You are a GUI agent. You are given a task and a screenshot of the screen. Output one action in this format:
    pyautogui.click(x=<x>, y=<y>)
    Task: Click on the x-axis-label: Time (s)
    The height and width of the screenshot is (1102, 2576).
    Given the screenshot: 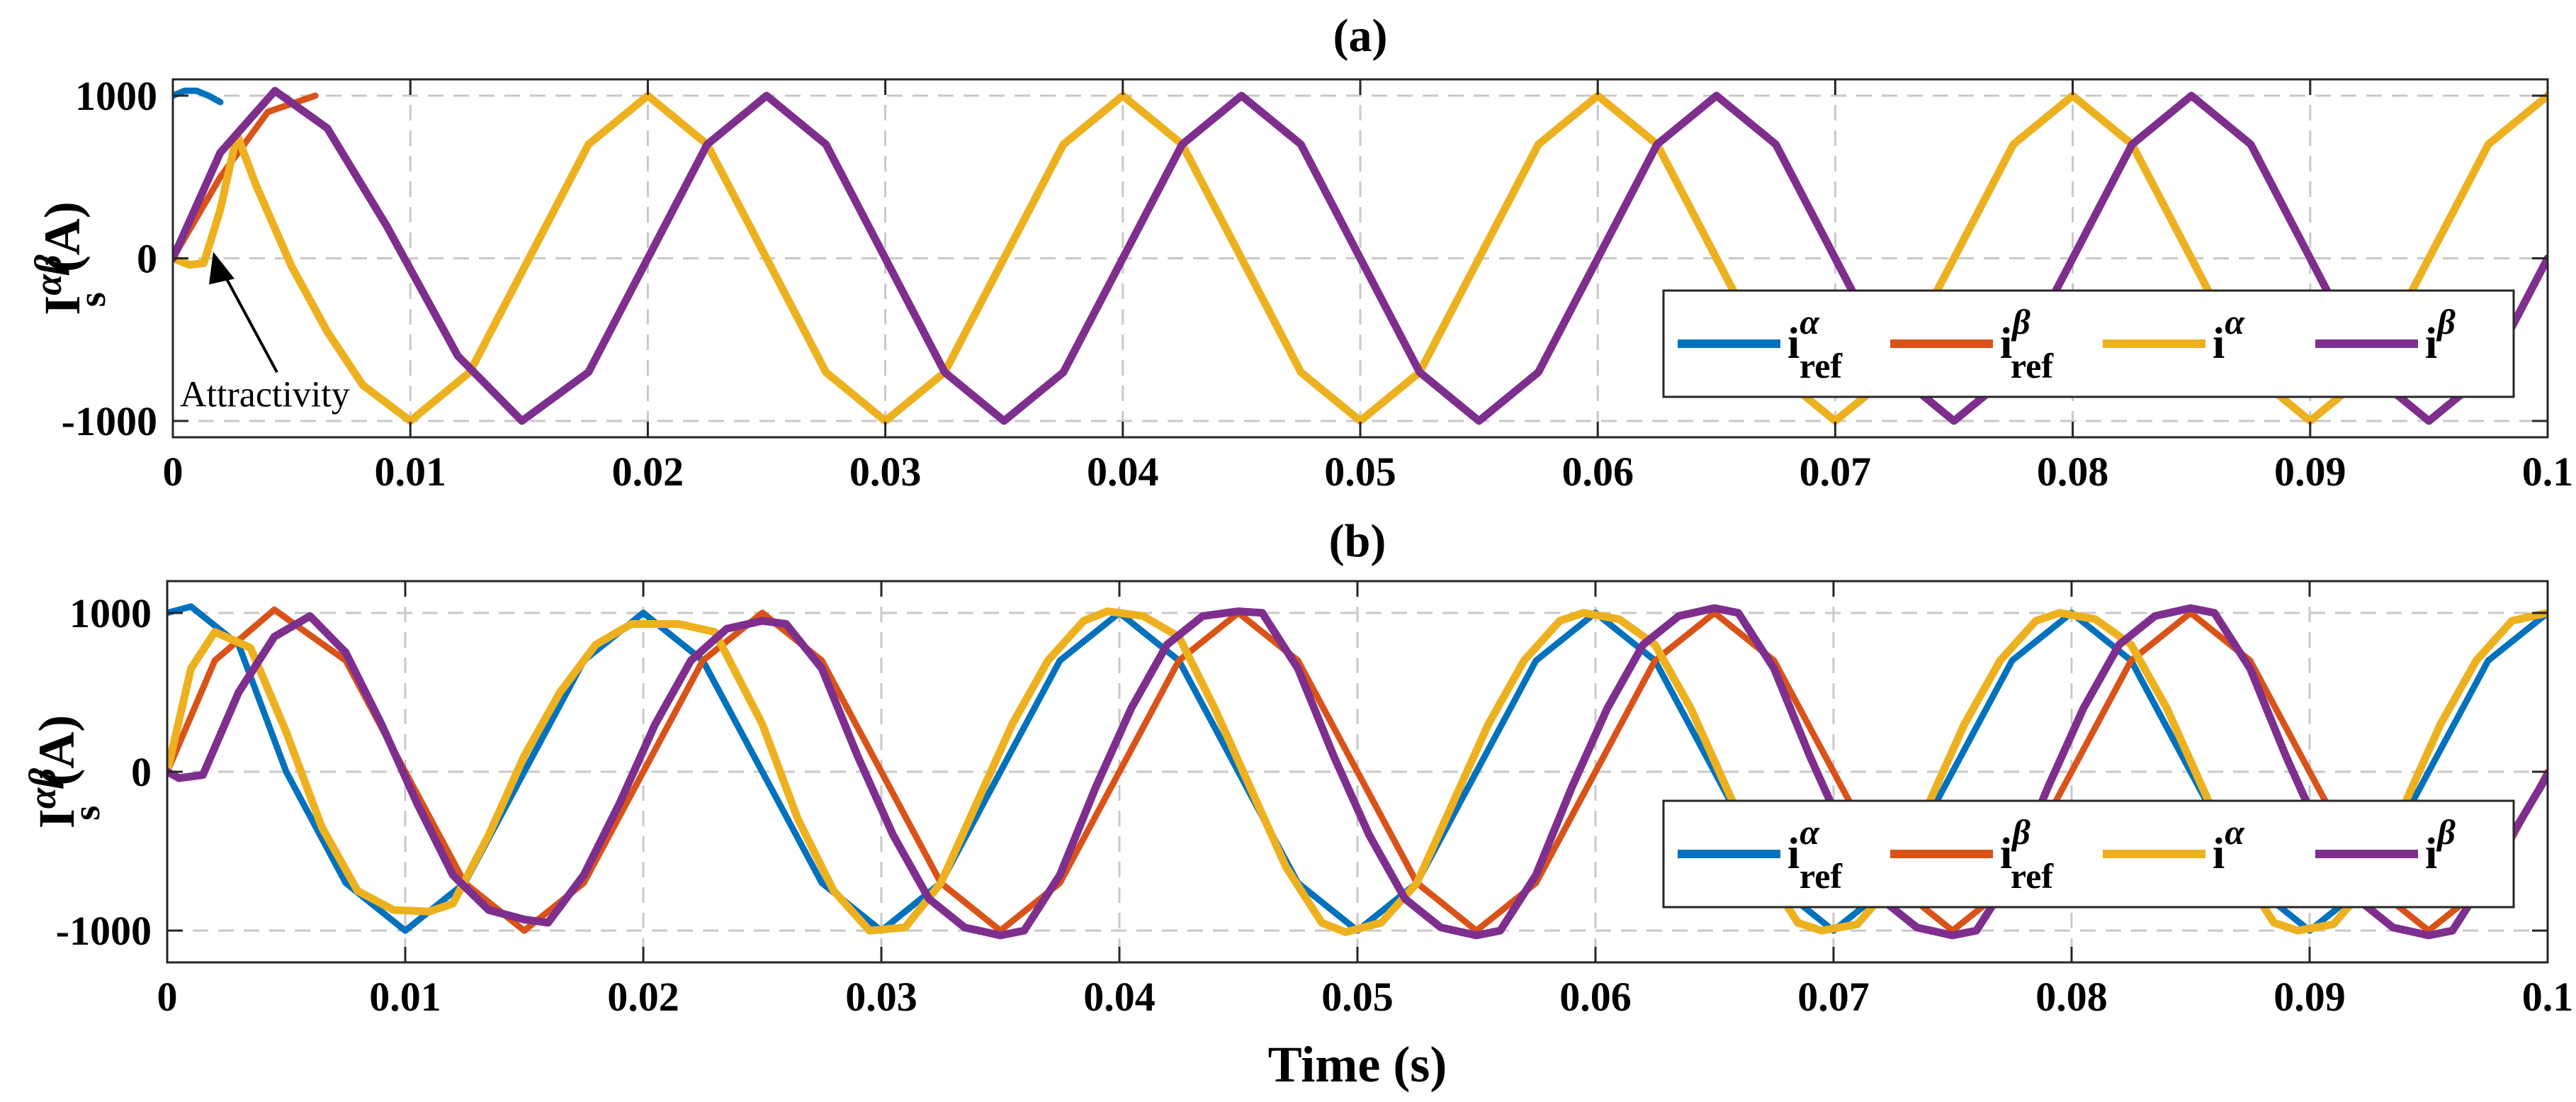 What is the action you would take?
    pyautogui.click(x=1357, y=1065)
    